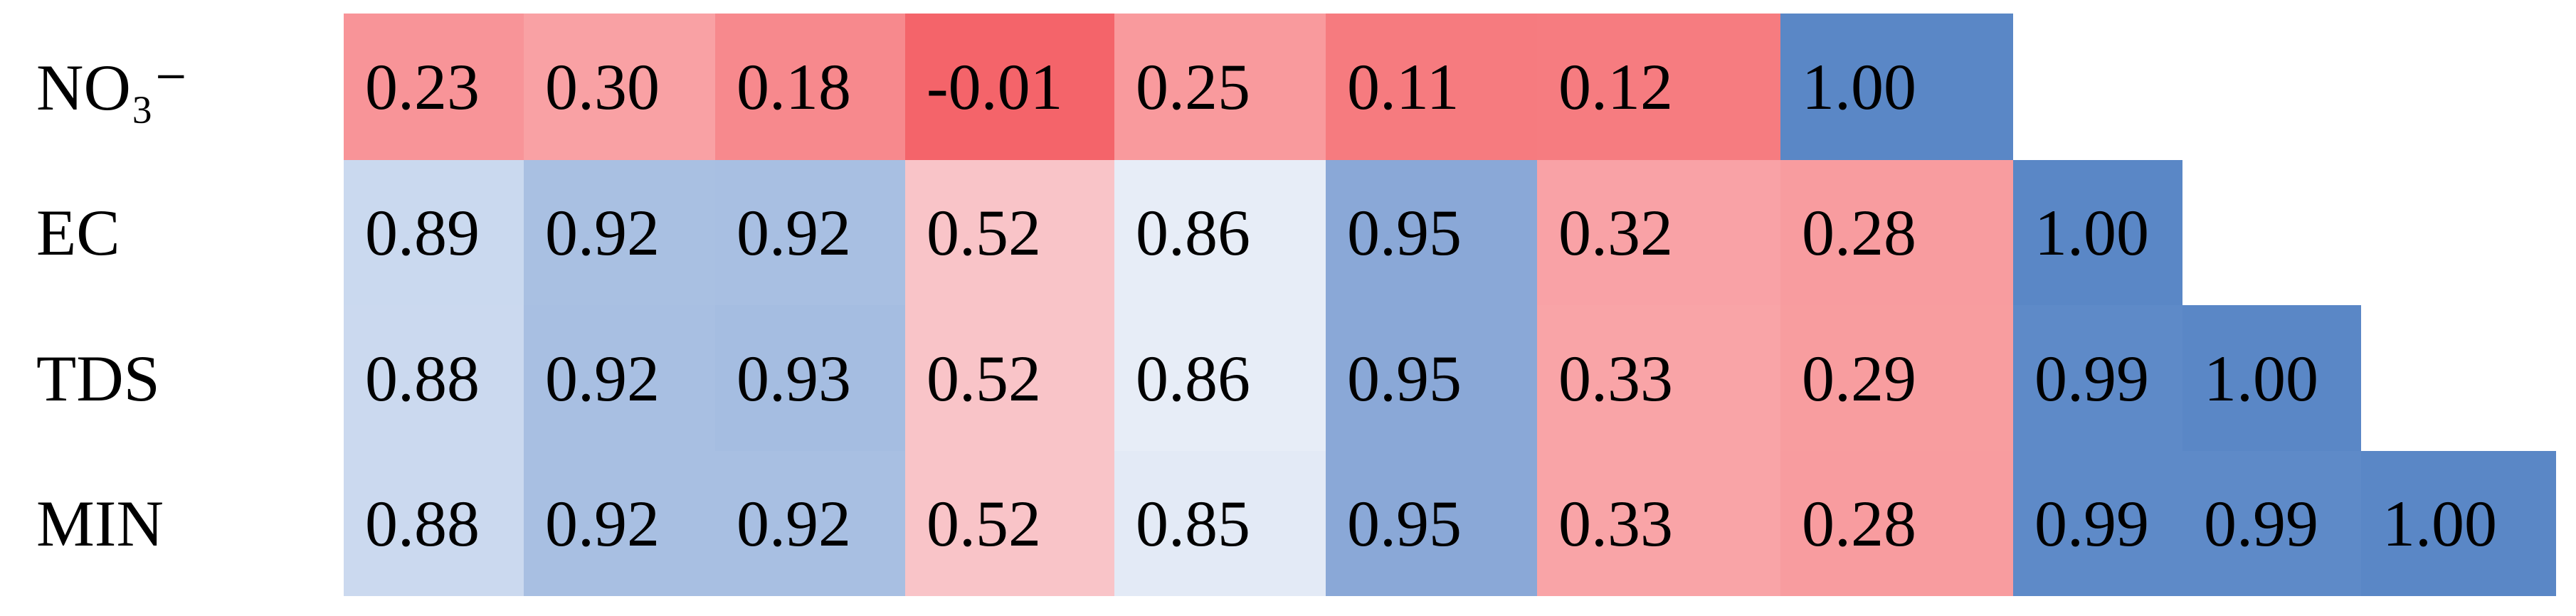 The height and width of the screenshot is (616, 2576). I want to click on row-label: MIN, so click(100, 523).